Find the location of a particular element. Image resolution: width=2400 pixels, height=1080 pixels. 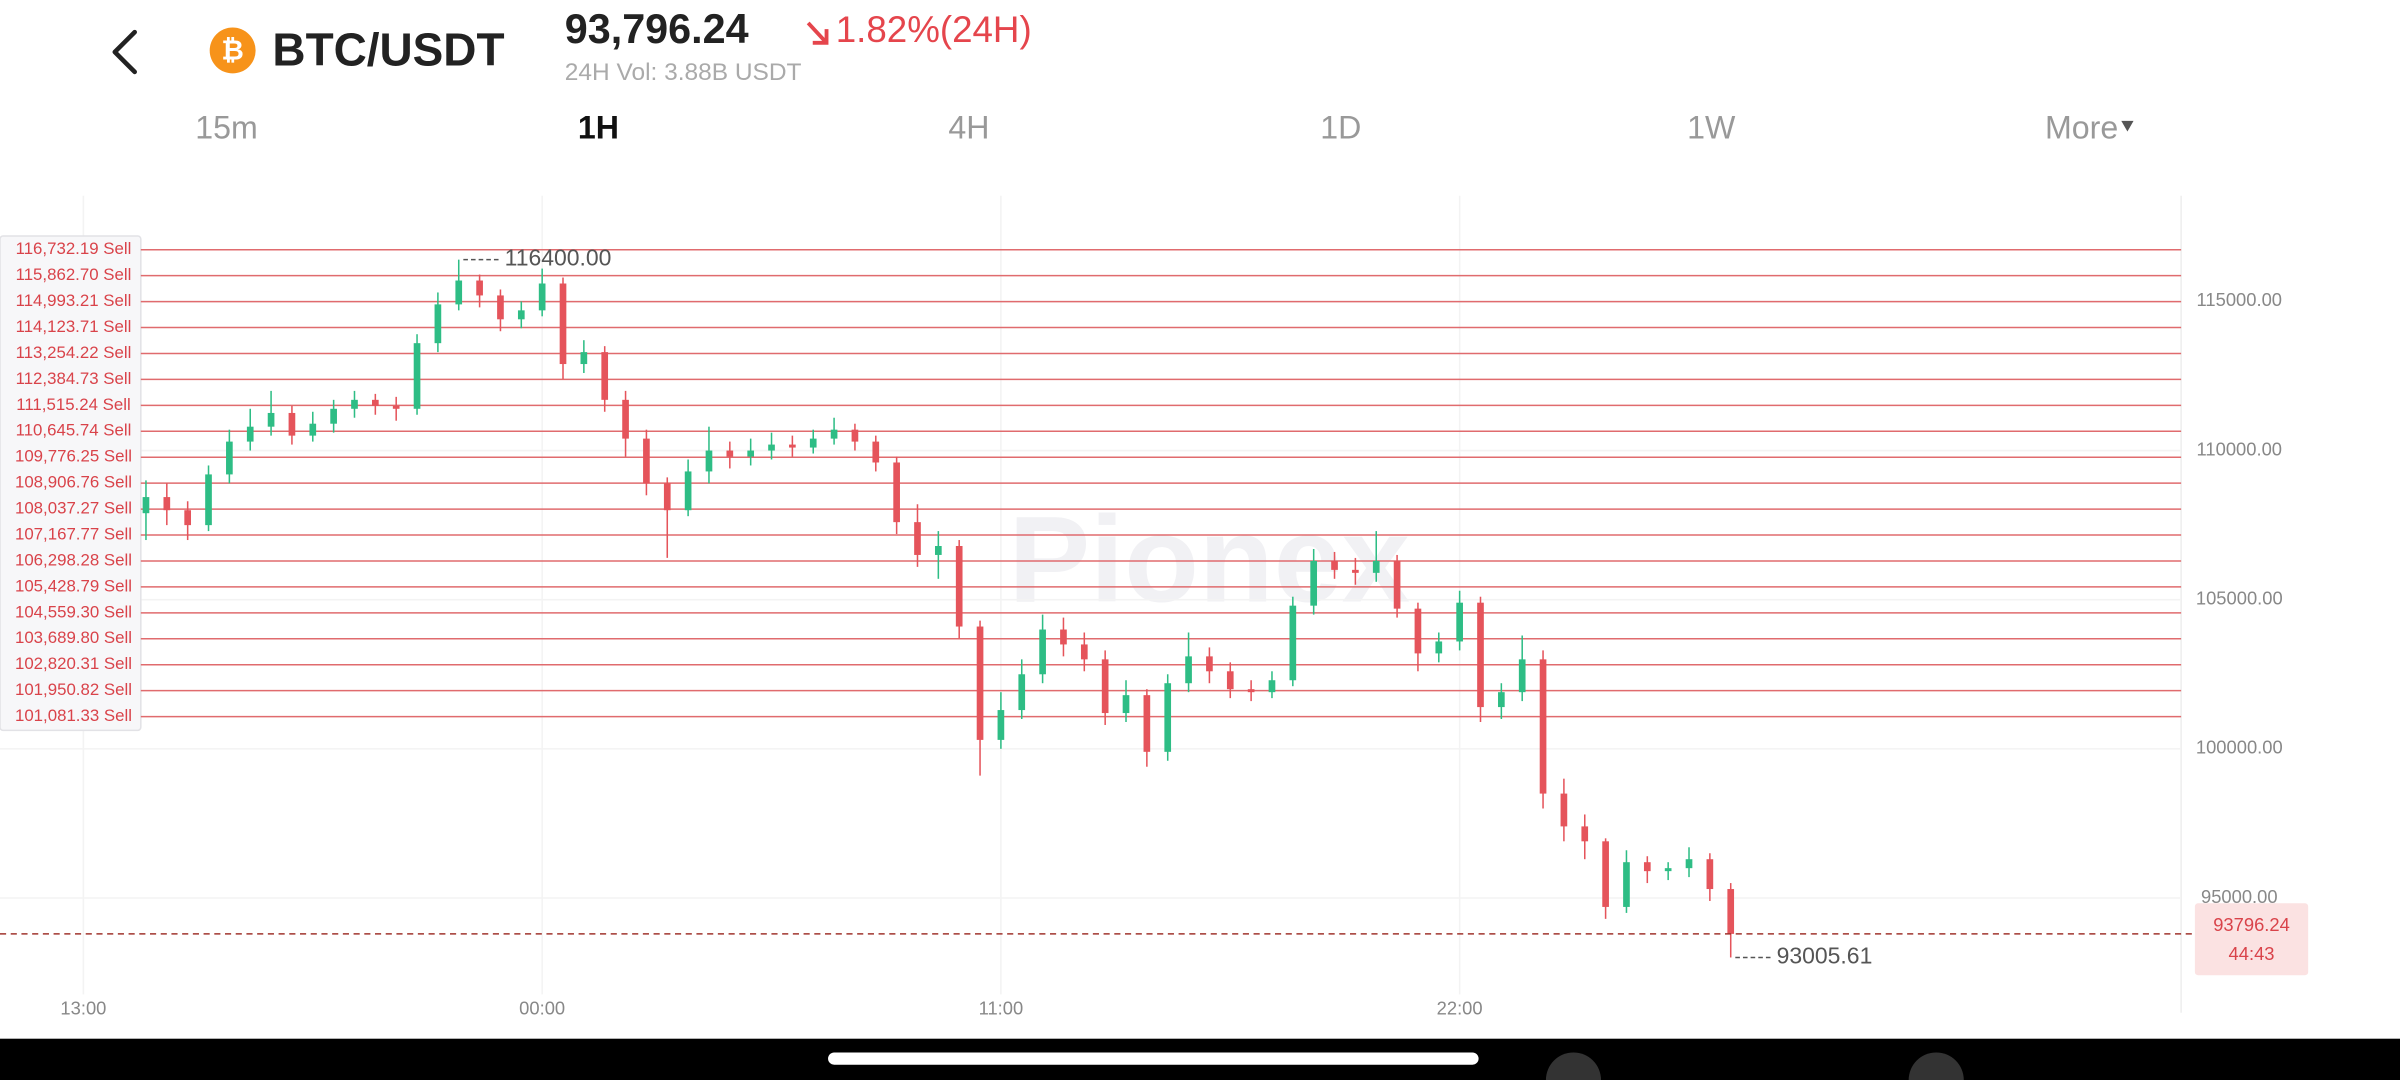

sell-order-label: 111,515.24 Sell is located at coordinates (73, 404).